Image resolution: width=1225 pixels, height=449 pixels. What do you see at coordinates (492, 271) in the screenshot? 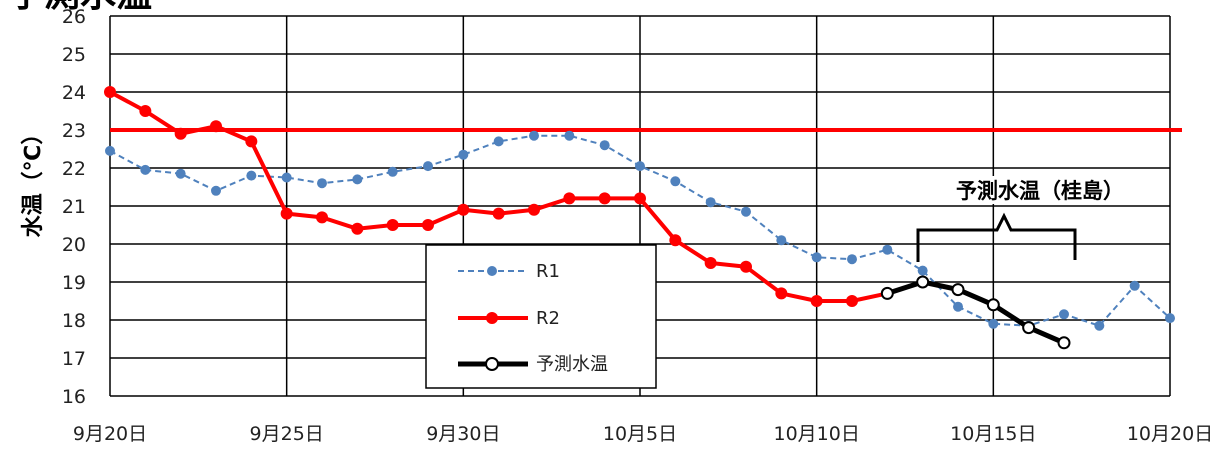
I see `legend-r1-marker` at bounding box center [492, 271].